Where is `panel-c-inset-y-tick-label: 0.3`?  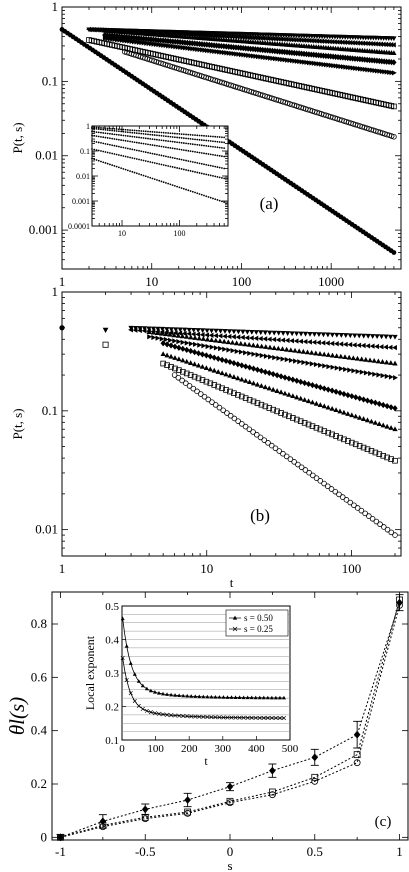
panel-c-inset-y-tick-label: 0.3 is located at coordinates (112, 674).